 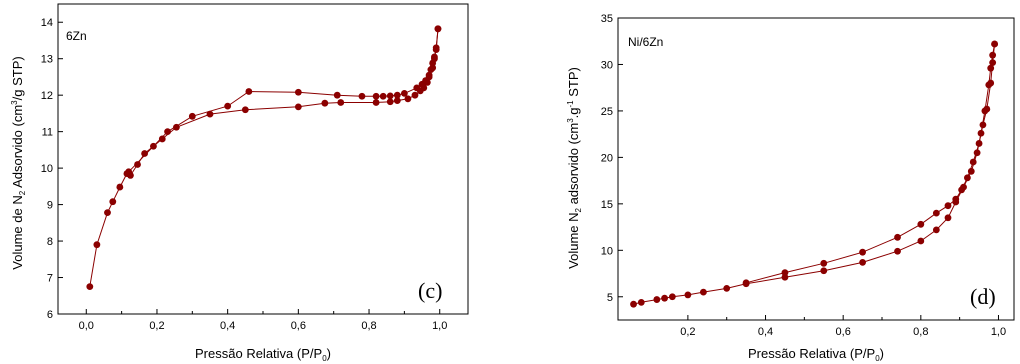 What do you see at coordinates (607, 112) in the screenshot?
I see `chart-ni-6zn-y-tick-label: 25` at bounding box center [607, 112].